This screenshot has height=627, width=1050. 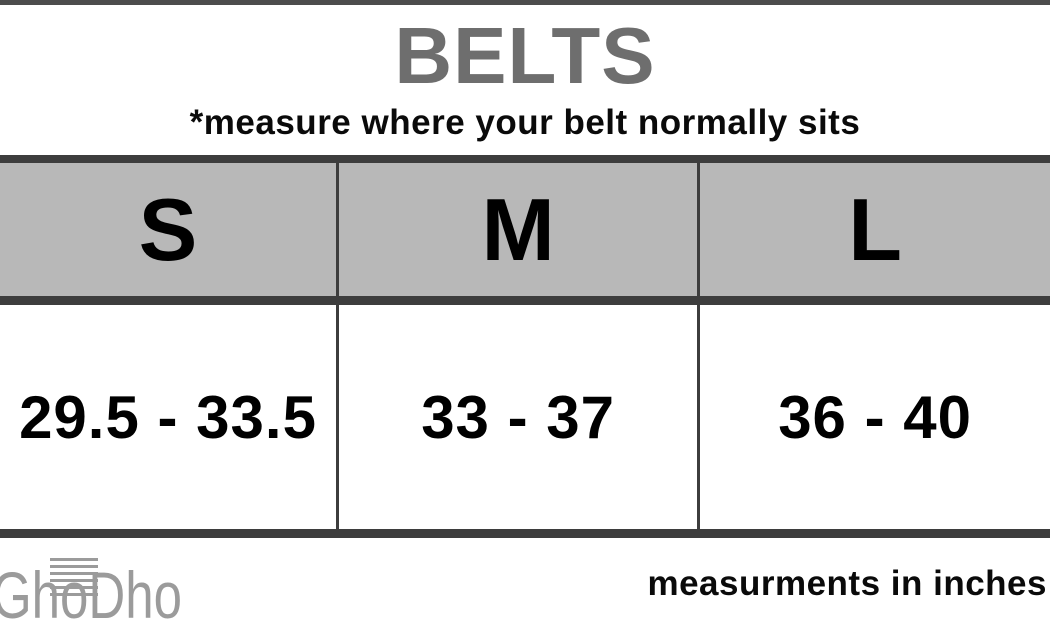 What do you see at coordinates (873, 417) in the screenshot?
I see `range-large: 36 - 40` at bounding box center [873, 417].